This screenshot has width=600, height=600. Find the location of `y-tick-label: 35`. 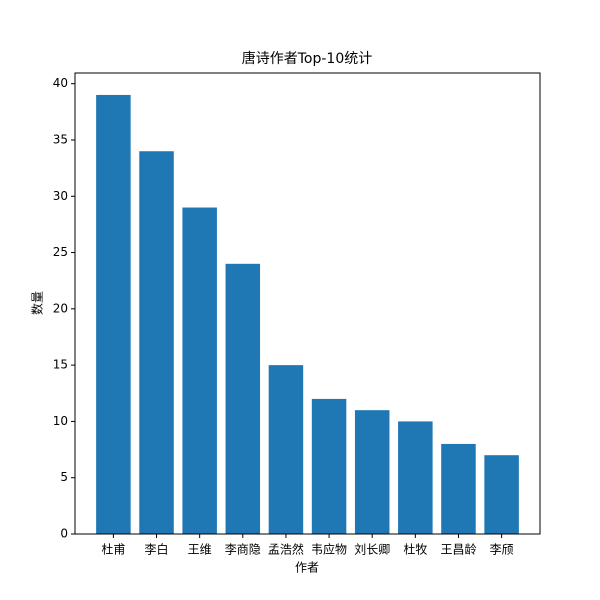

y-tick-label: 35 is located at coordinates (60, 139).